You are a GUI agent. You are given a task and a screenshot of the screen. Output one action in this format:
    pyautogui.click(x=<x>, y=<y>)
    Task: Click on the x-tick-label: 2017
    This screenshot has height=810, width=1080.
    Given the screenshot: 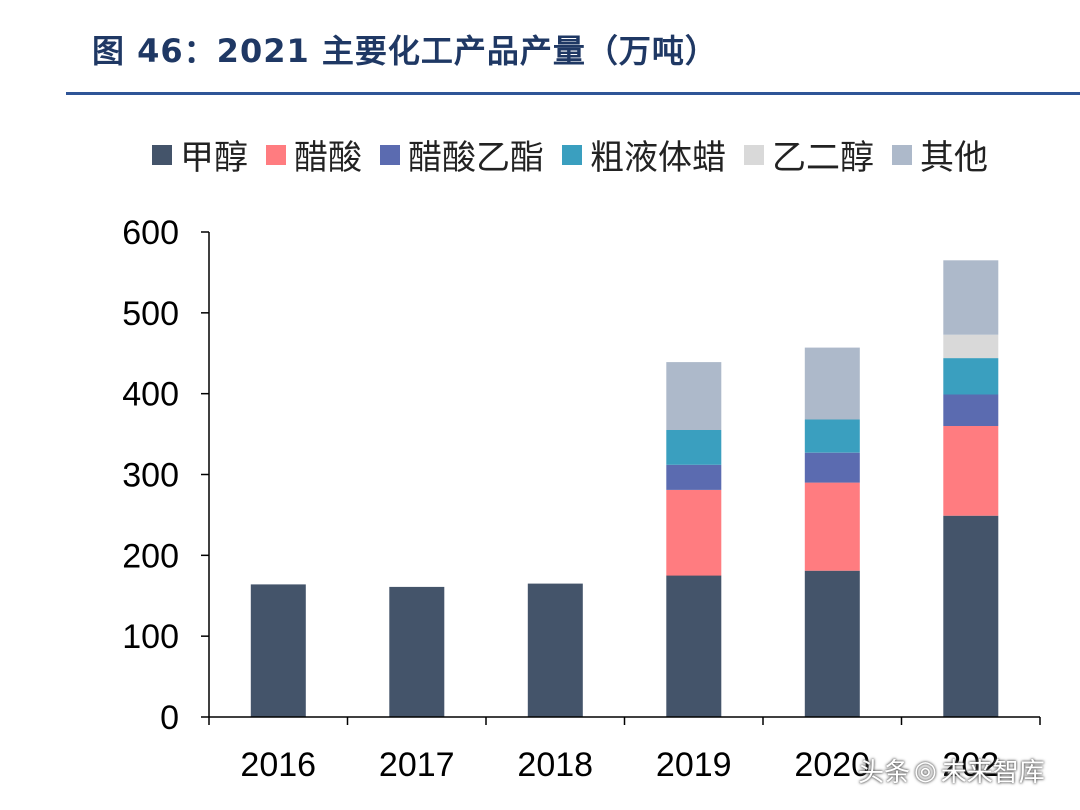 What is the action you would take?
    pyautogui.click(x=417, y=765)
    